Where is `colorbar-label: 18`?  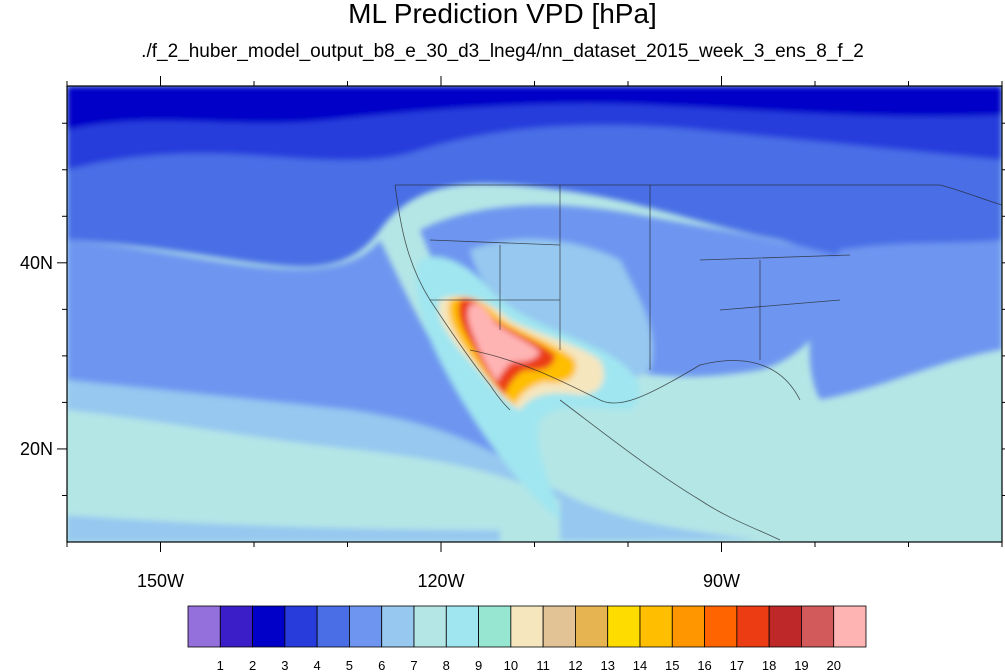 colorbar-label: 18 is located at coordinates (769, 665).